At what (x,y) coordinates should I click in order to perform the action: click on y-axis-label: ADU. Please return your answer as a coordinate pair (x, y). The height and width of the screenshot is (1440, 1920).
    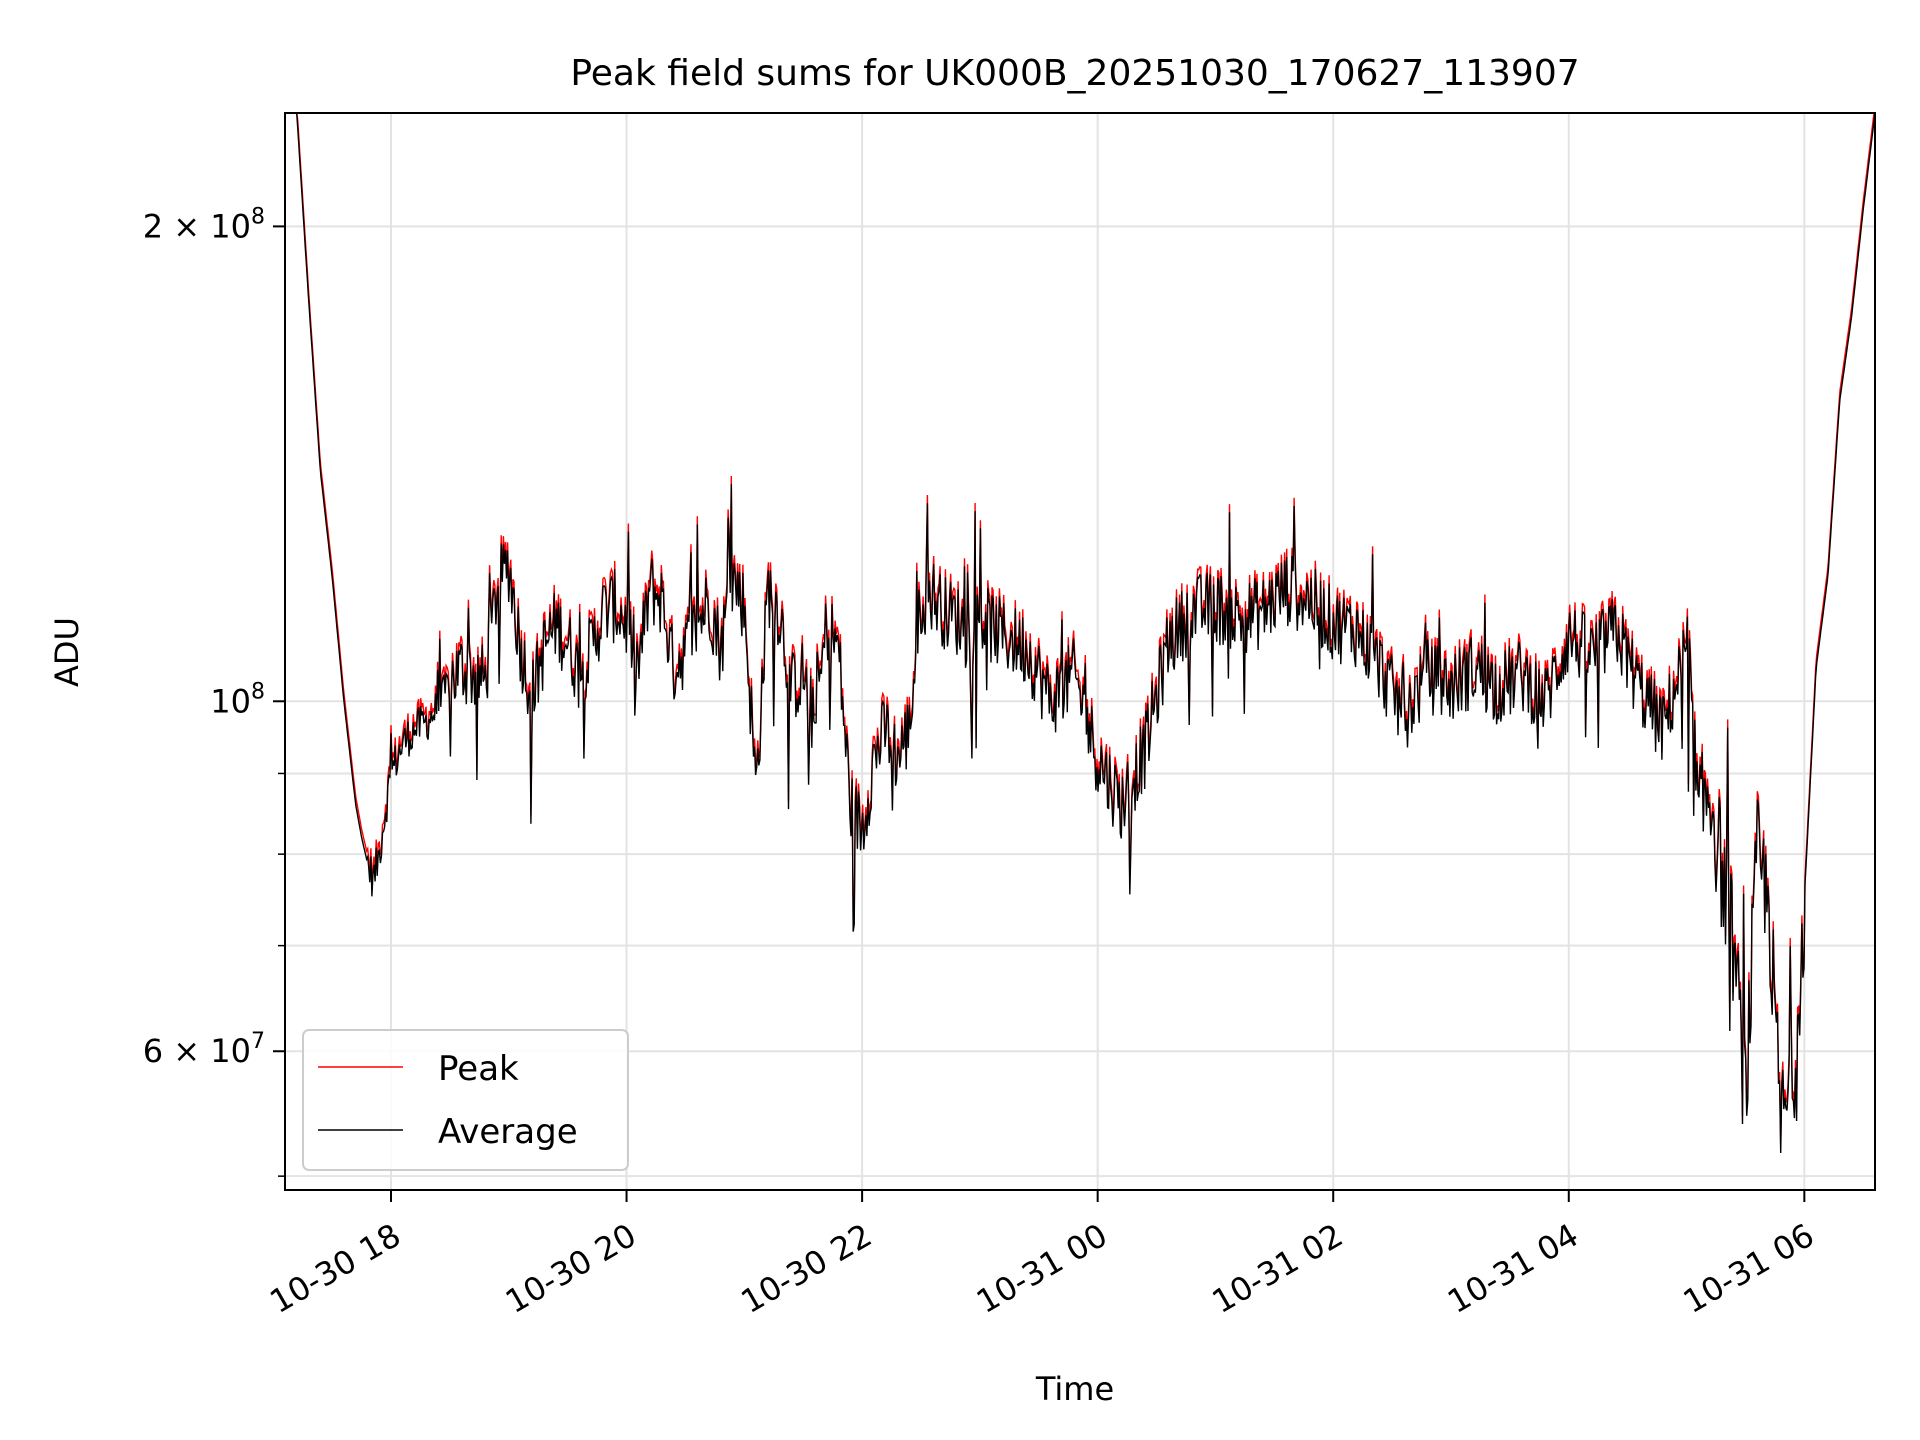
    Looking at the image, I should click on (67, 652).